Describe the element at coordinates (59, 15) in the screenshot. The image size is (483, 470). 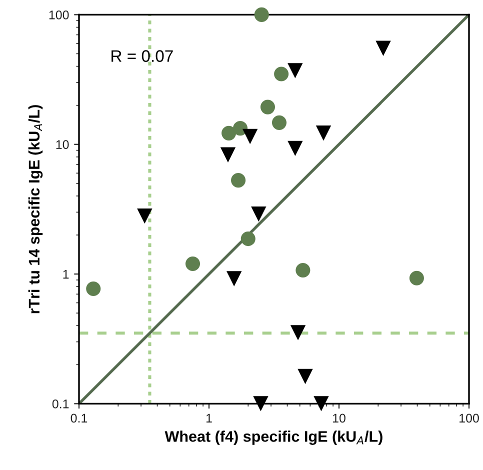
I see `y-tick-label: 100` at that location.